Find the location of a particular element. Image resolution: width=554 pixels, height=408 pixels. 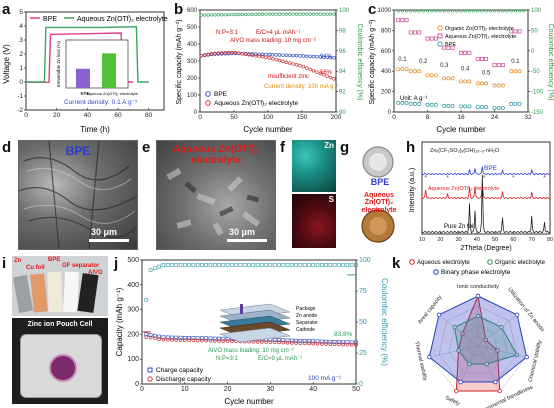

y-tick-label: -2 is located at coordinates (20, 110).